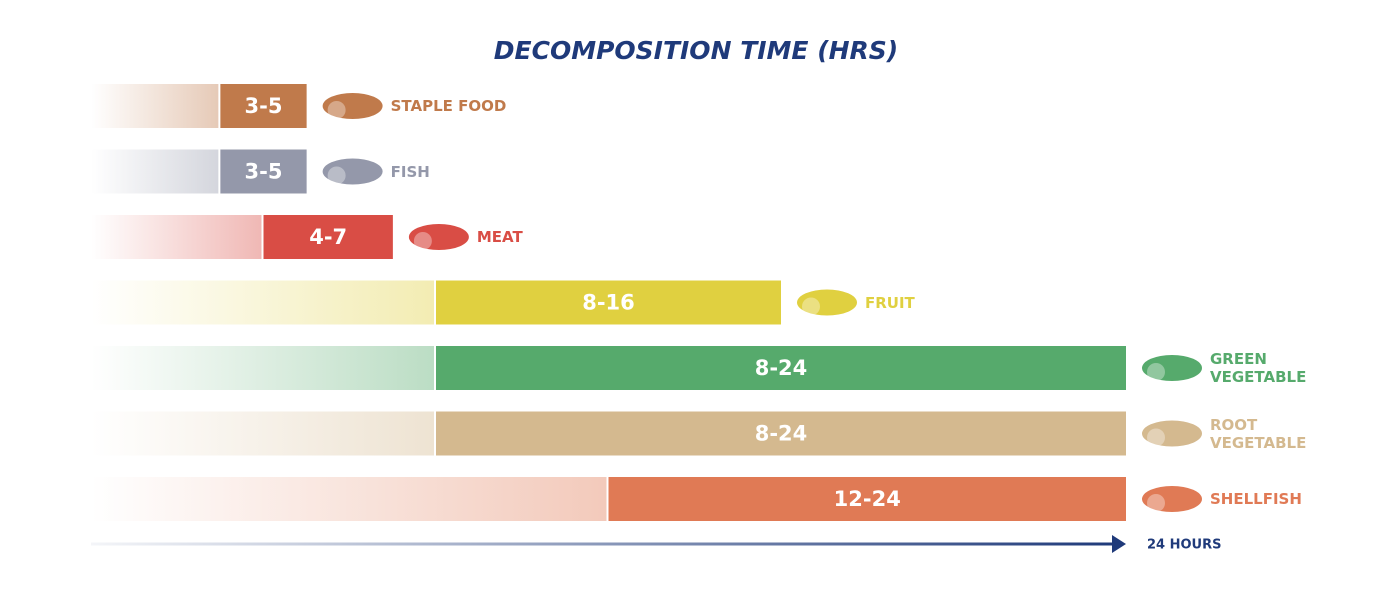 This screenshot has width=1392, height=610. I want to click on x-axis-arrow, so click(1119, 544).